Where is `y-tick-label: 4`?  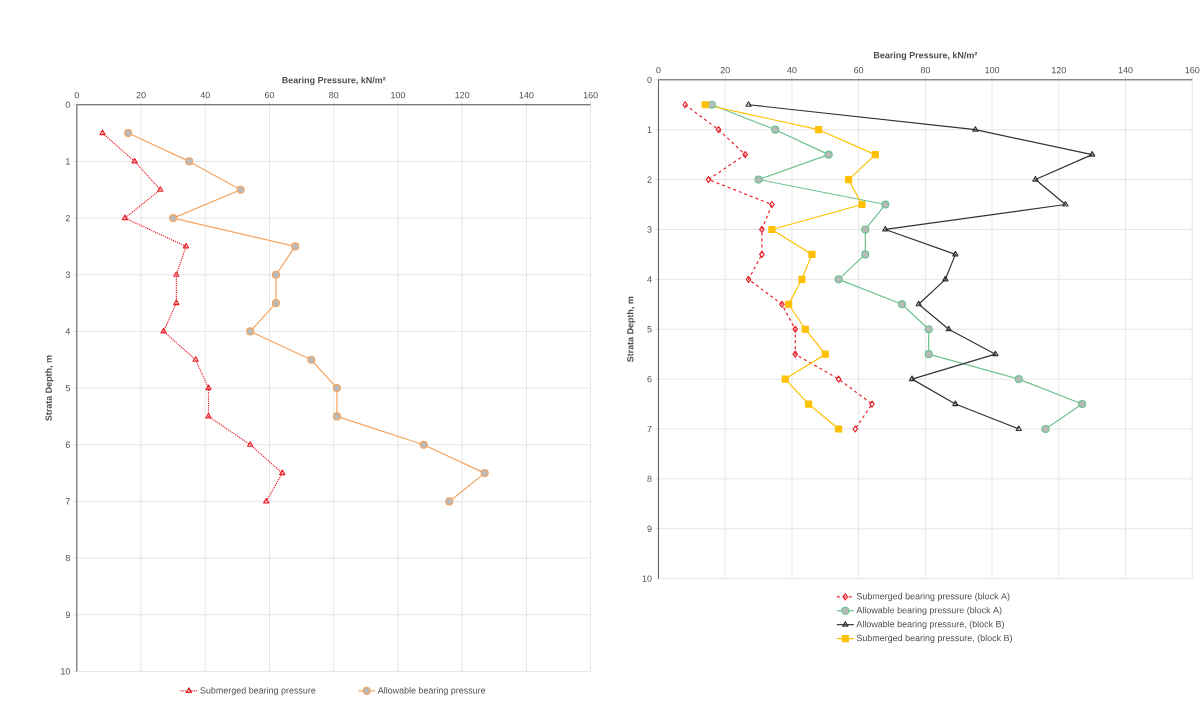
y-tick-label: 4 is located at coordinates (649, 279).